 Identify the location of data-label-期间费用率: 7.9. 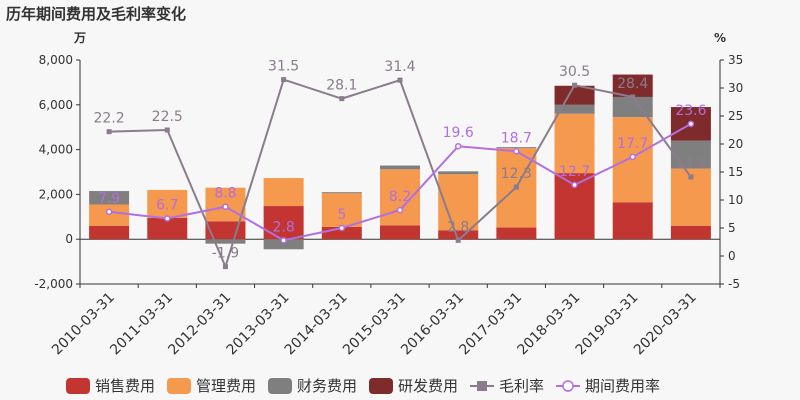
(109, 199).